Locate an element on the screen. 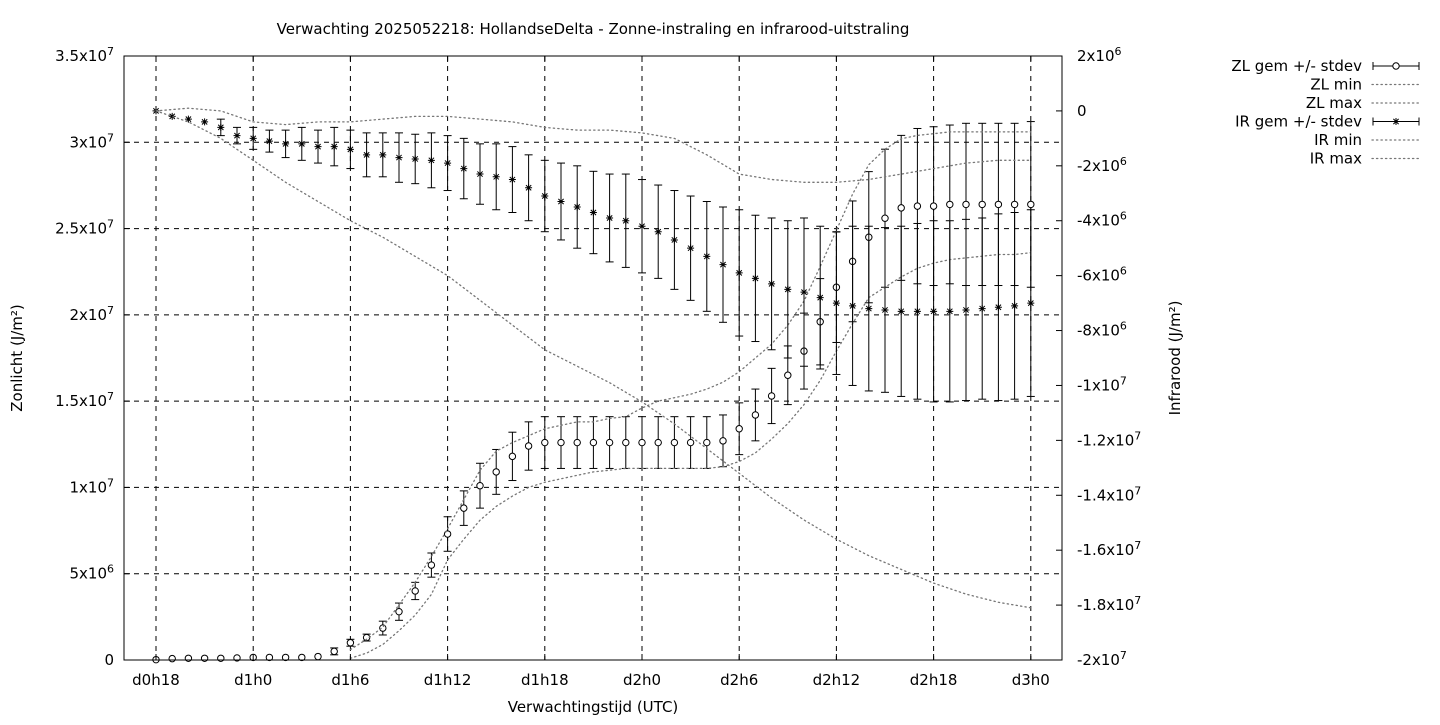  x-tick-label: d2h12 is located at coordinates (837, 680).